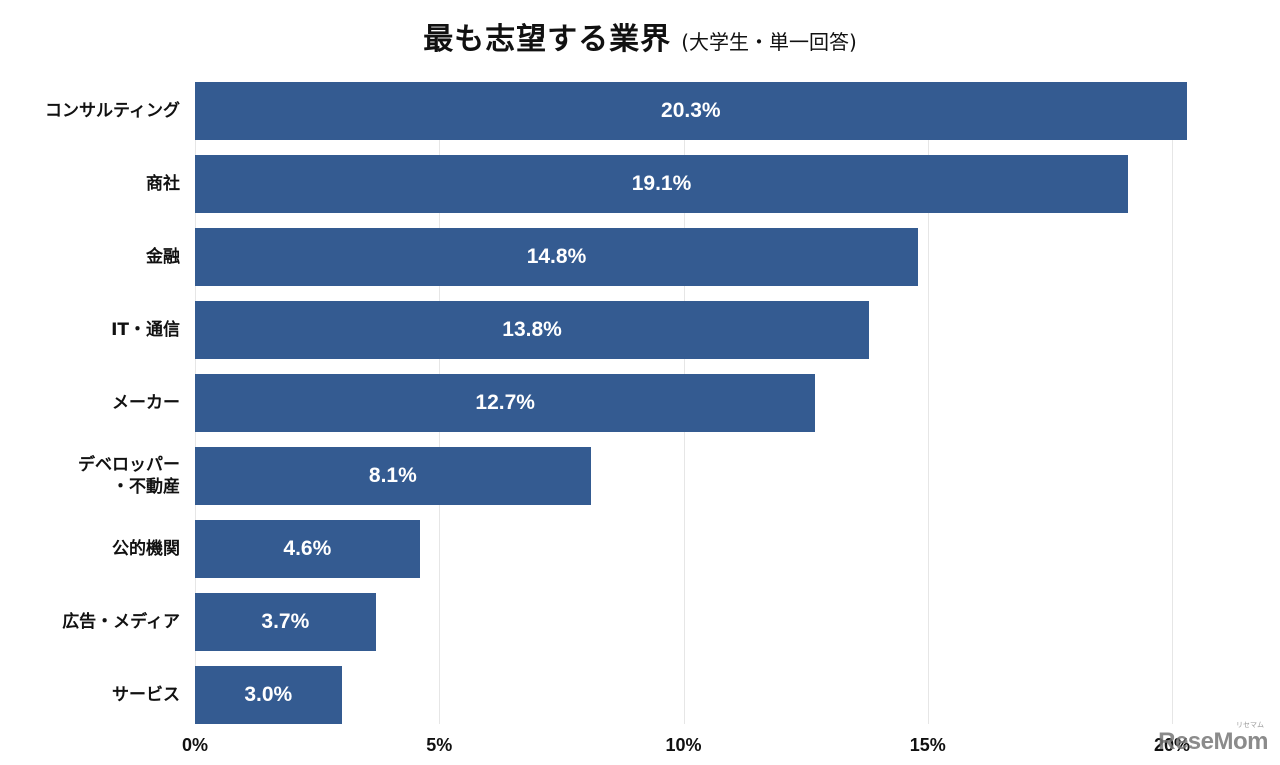 This screenshot has width=1280, height=765. I want to click on x-tick-label: 10%, so click(683, 745).